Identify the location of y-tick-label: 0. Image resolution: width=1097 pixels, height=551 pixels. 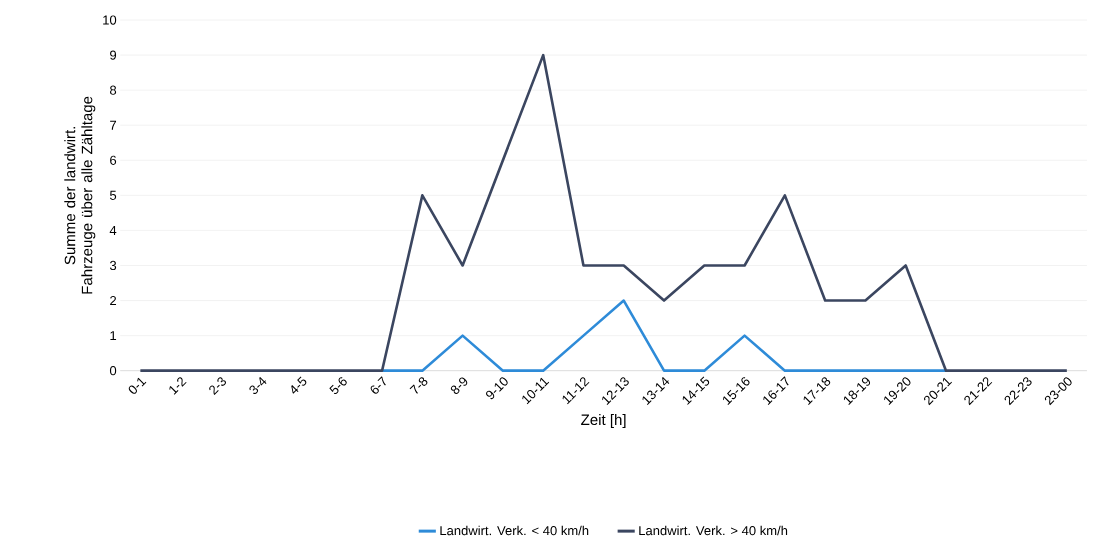
(113, 371).